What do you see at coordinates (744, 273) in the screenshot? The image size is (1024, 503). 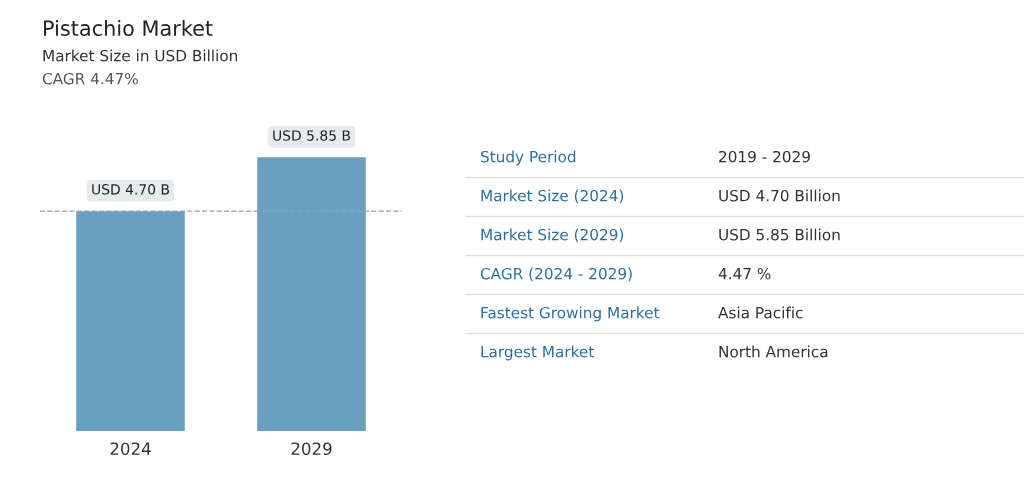 I see `text: 4.47 %` at bounding box center [744, 273].